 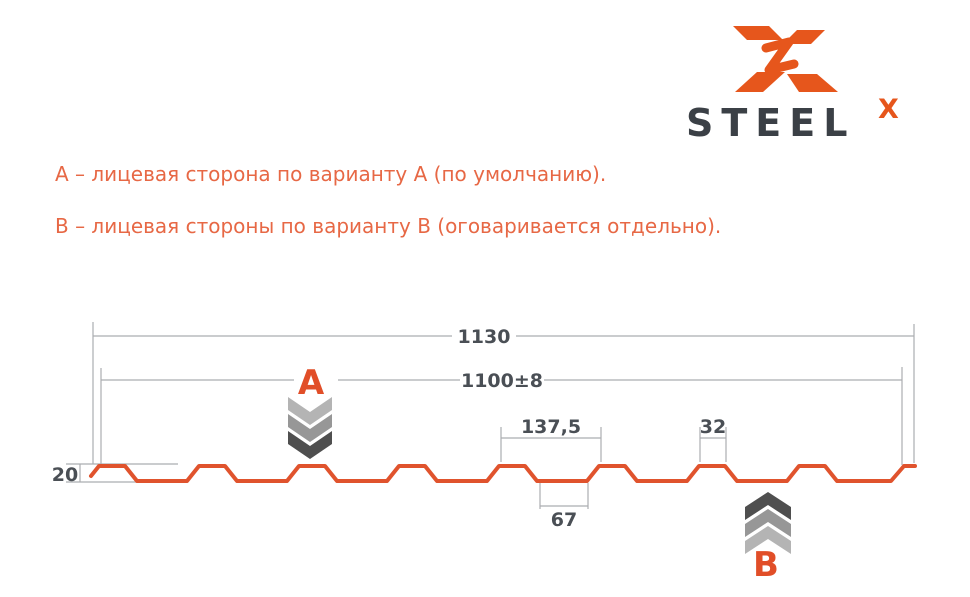 I want to click on dimension-valley-width: 67, so click(x=564, y=518).